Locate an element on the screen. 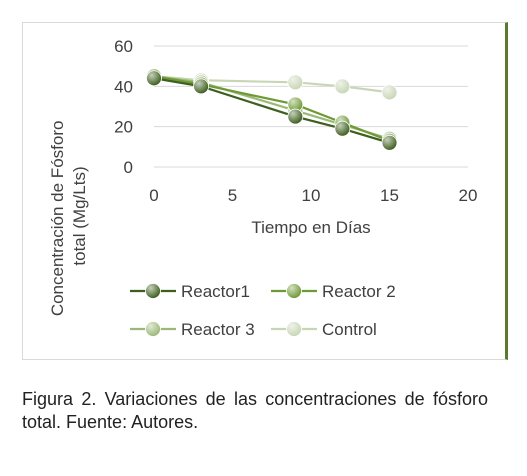 The width and height of the screenshot is (527, 476). x-tick-label: 0 is located at coordinates (153, 195).